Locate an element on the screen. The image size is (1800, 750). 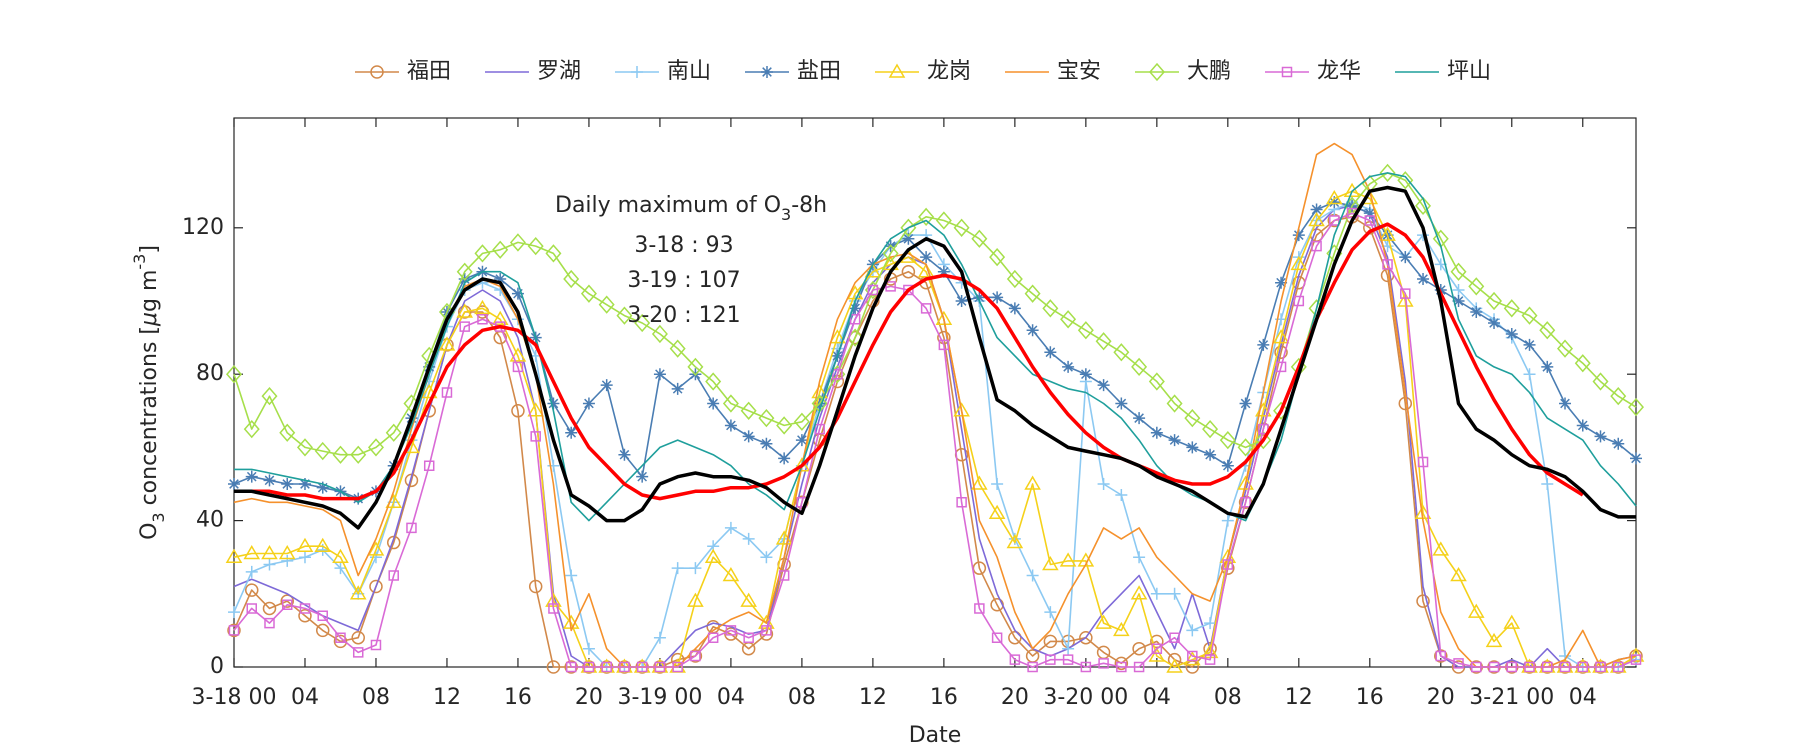
x-axis-label: Date is located at coordinates (935, 735).